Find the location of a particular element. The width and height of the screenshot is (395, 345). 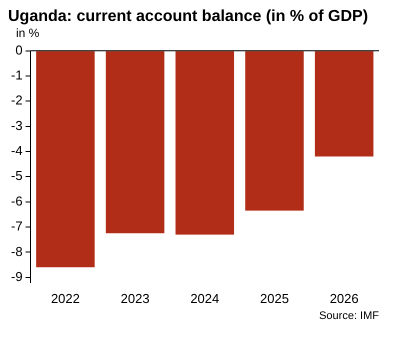

y-tick-label: -9 is located at coordinates (16, 276).